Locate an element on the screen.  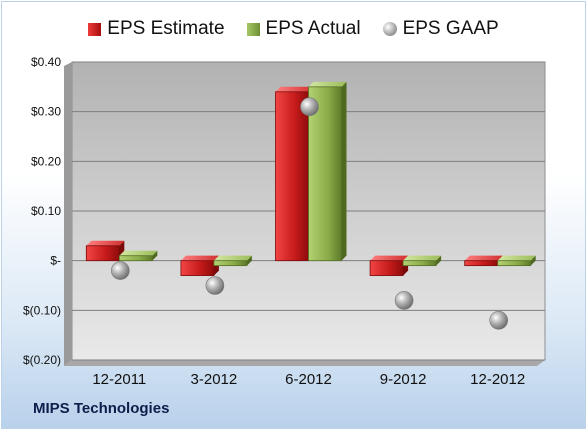
x-tick-label: 12-2012 is located at coordinates (497, 379).